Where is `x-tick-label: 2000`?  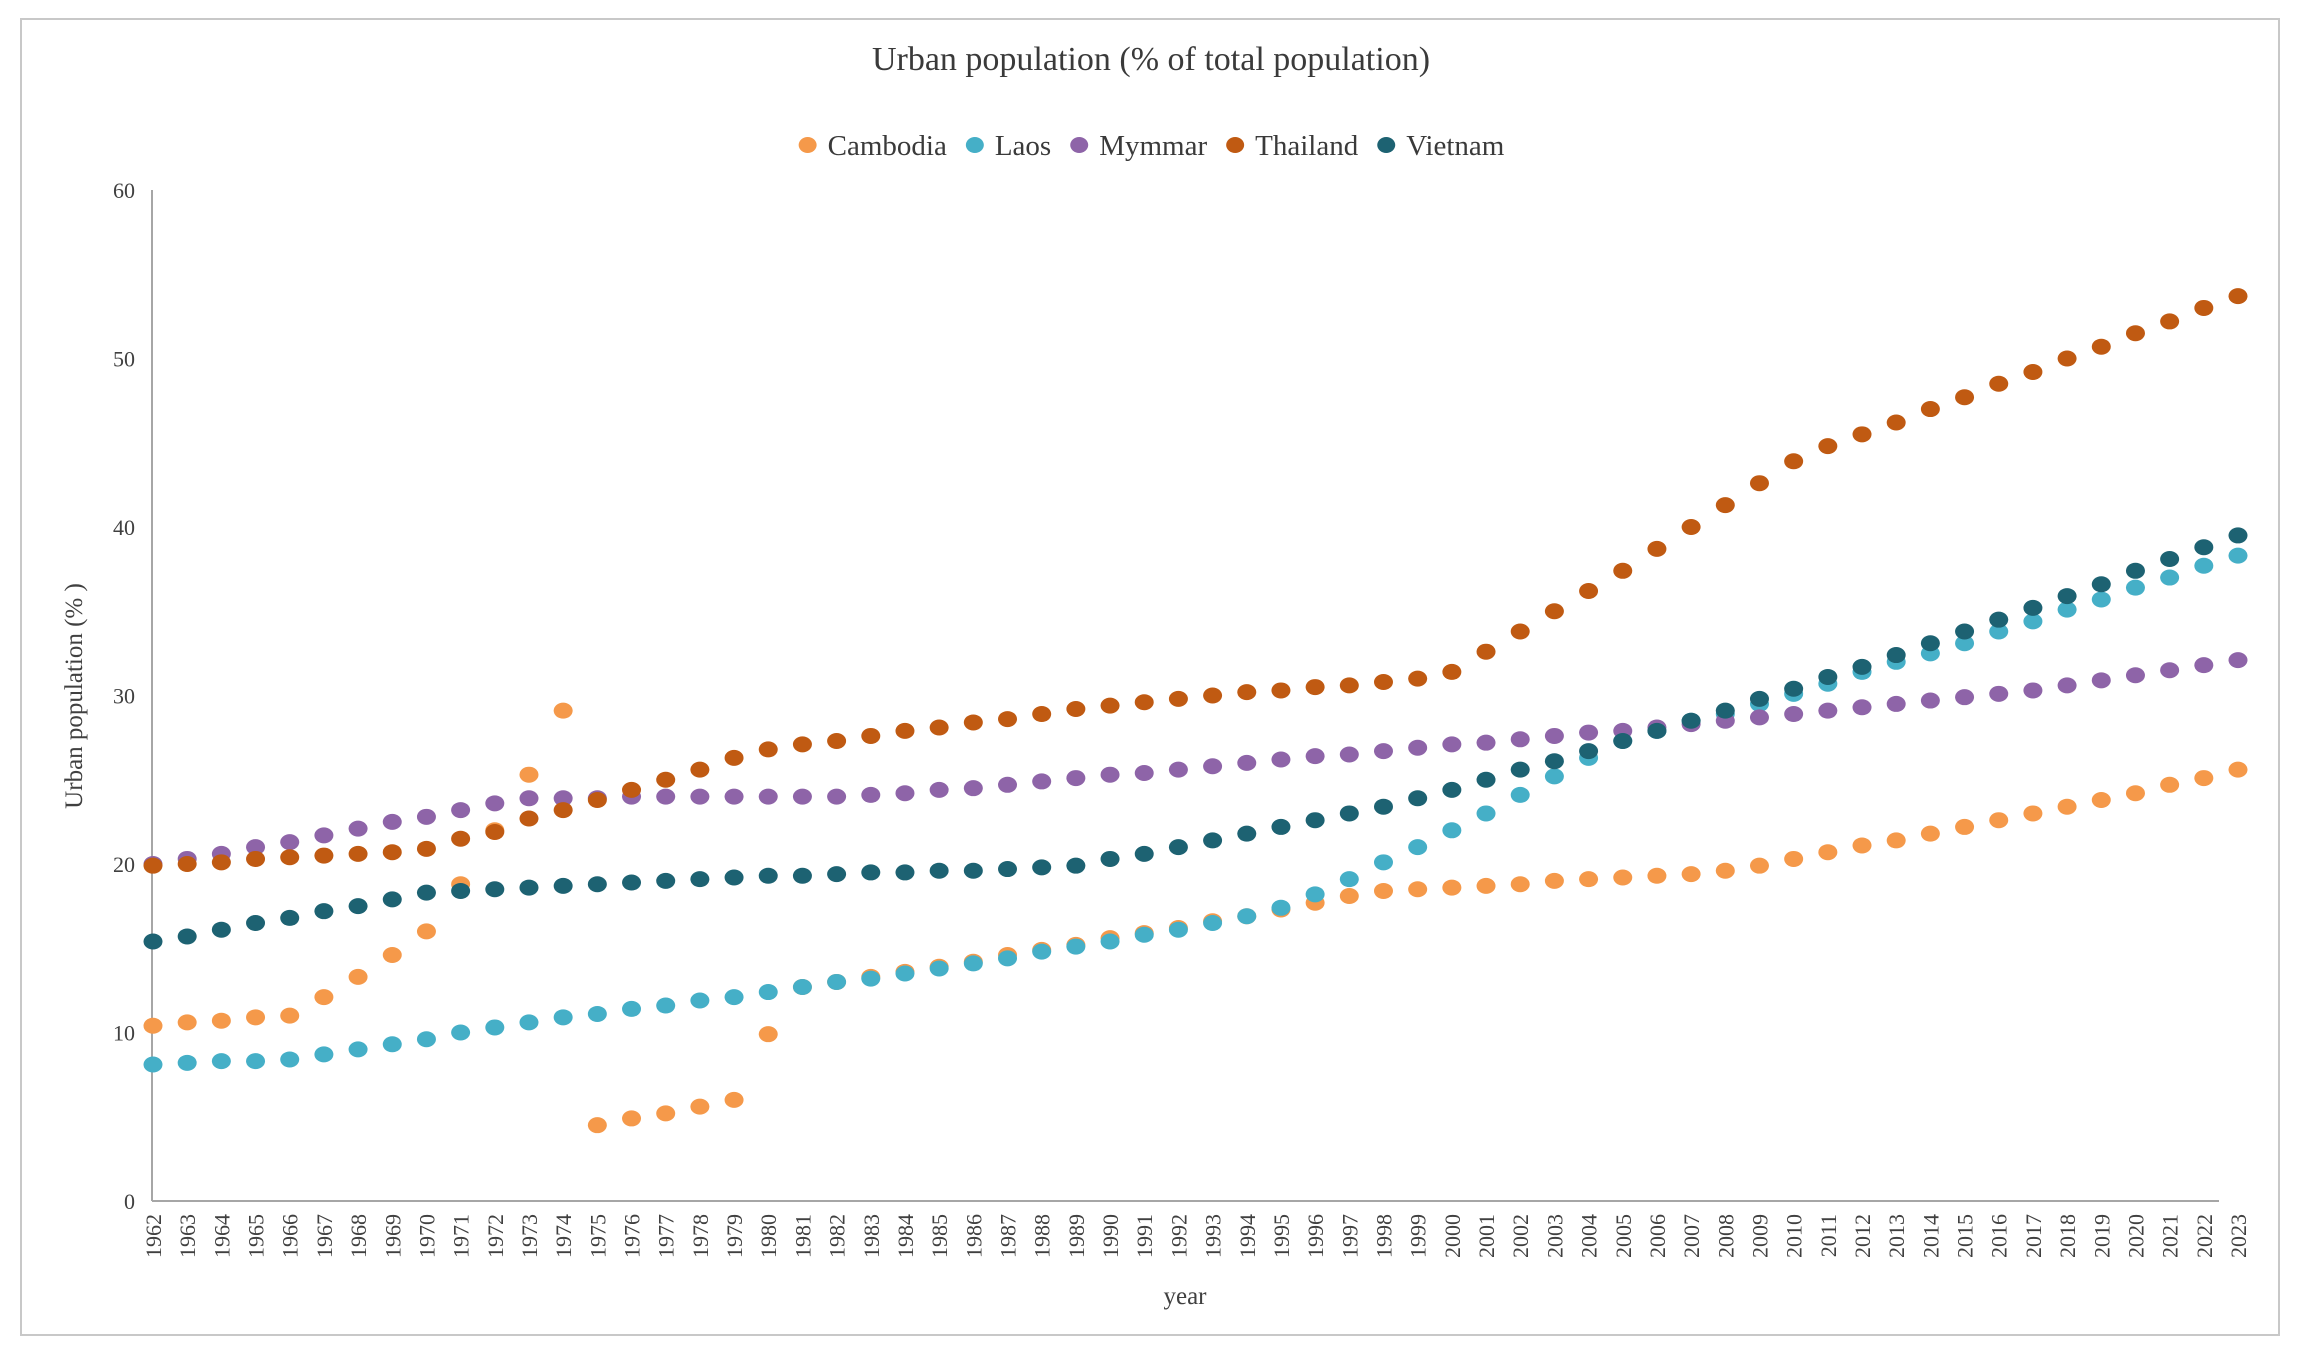 x-tick-label: 2000 is located at coordinates (1452, 1236).